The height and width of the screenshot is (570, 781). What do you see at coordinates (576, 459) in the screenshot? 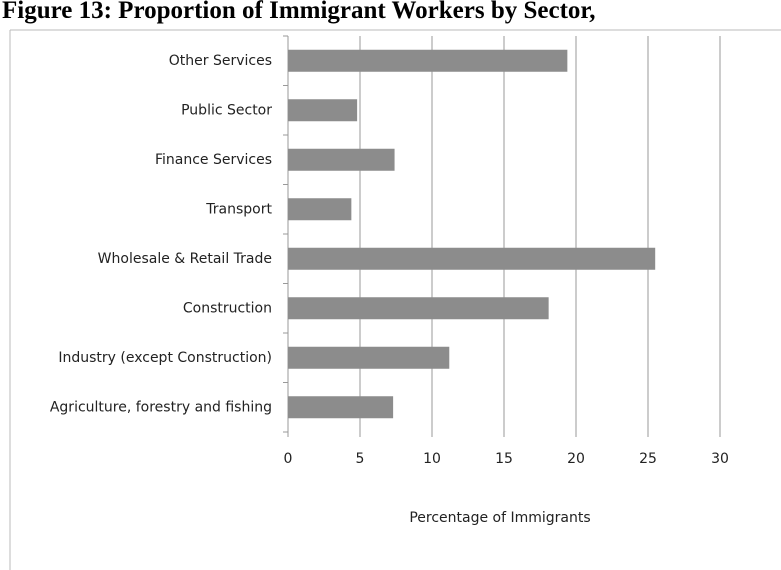
I see `x-tick-label: 20` at bounding box center [576, 459].